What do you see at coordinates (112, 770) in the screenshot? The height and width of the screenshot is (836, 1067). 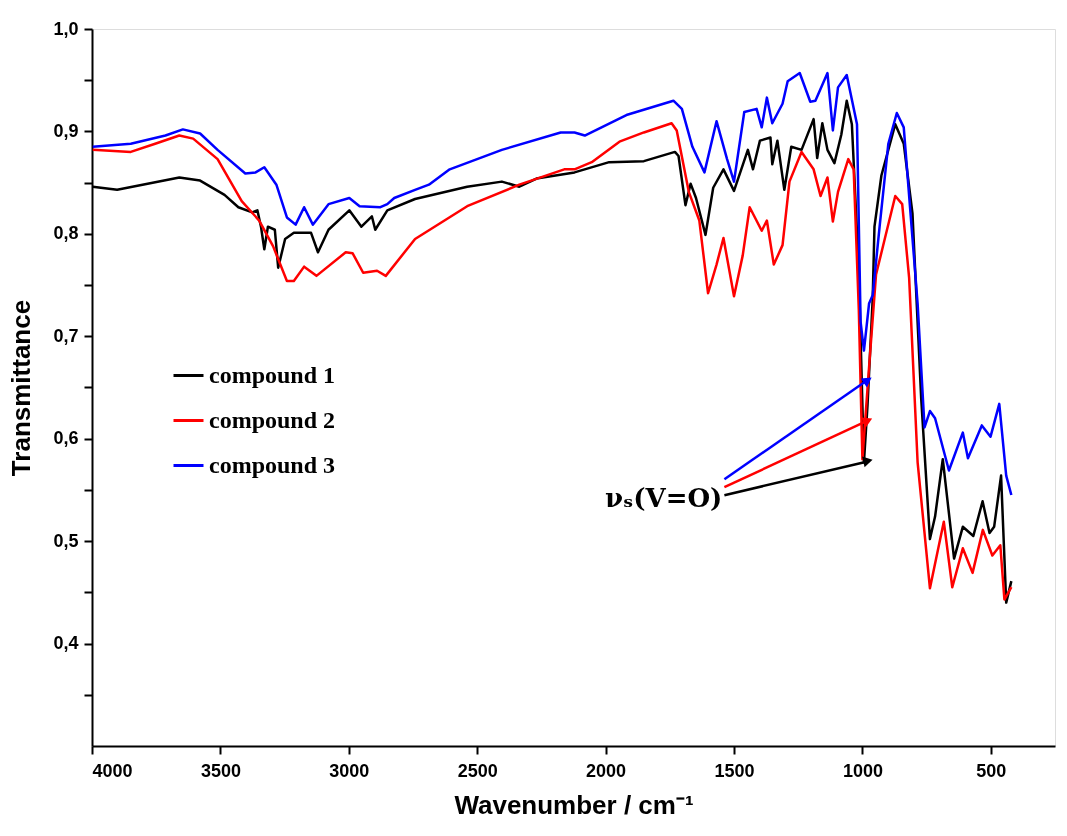 I see `x-tick-label: 4000` at bounding box center [112, 770].